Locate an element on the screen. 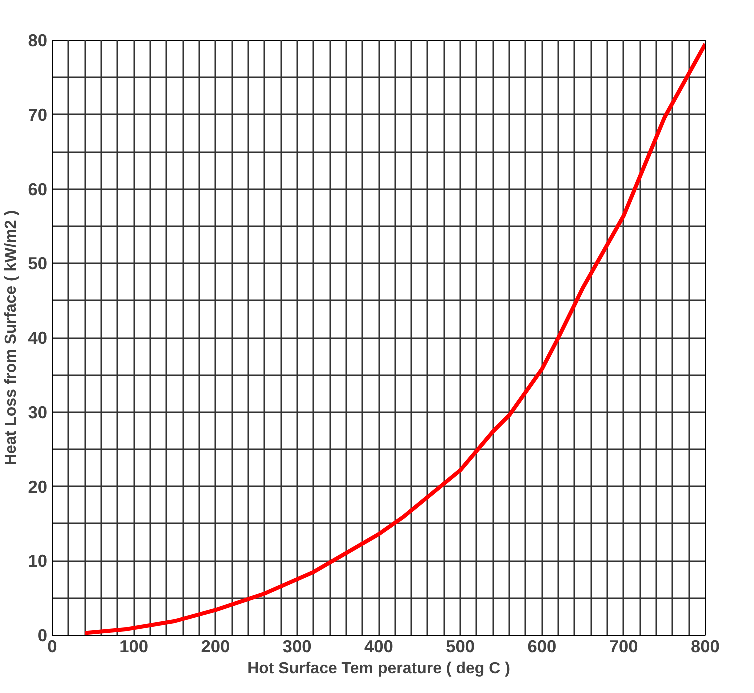  x-tick-label: 500 is located at coordinates (461, 646).